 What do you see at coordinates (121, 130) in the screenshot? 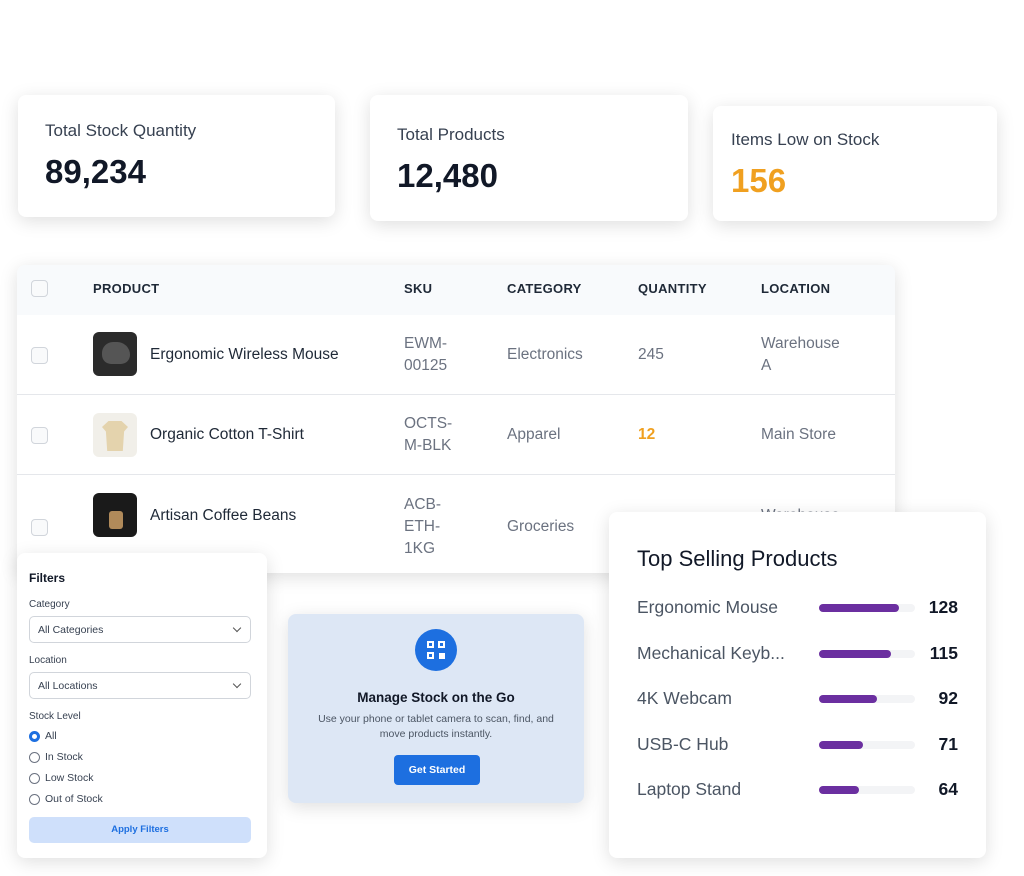
I see `stat-label: Total Stock Quantity` at bounding box center [121, 130].